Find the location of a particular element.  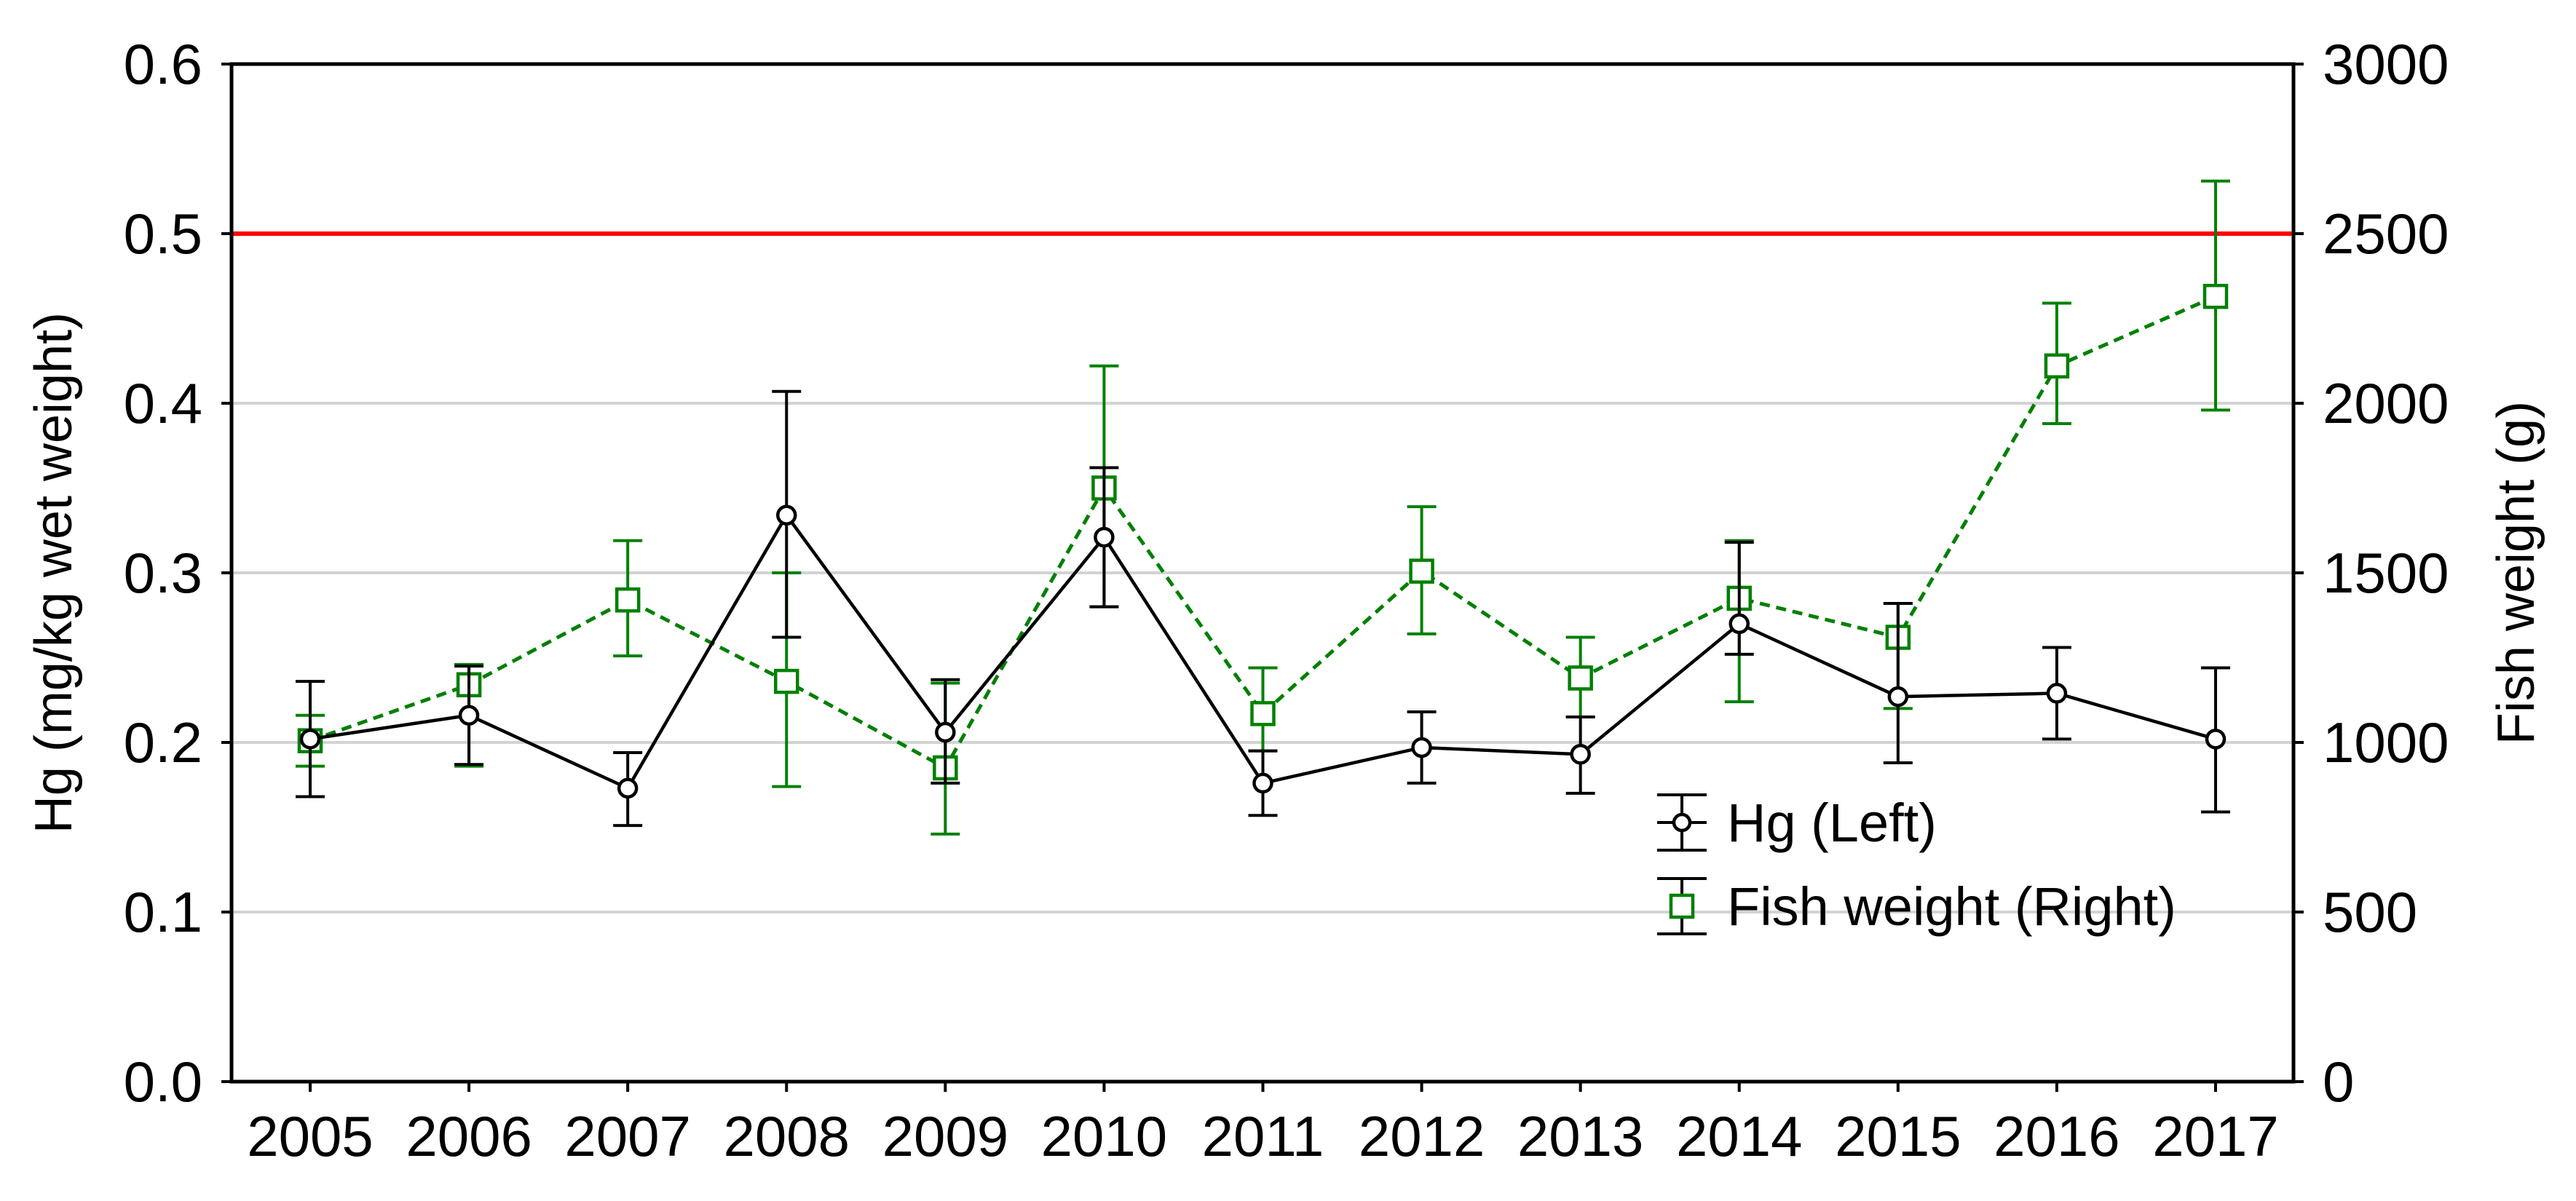

x-tick-label: 2006 is located at coordinates (469, 1136).